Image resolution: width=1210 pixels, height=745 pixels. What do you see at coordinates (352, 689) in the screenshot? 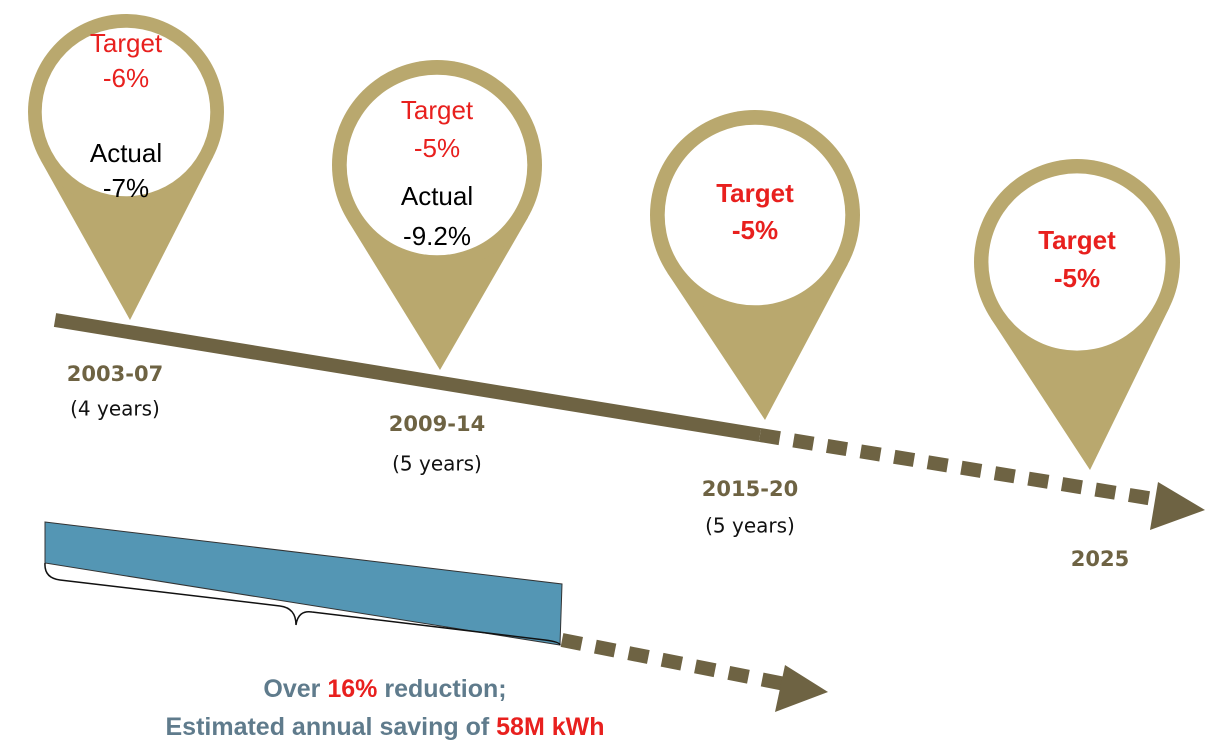
I see `summary-highlight: 16%` at bounding box center [352, 689].